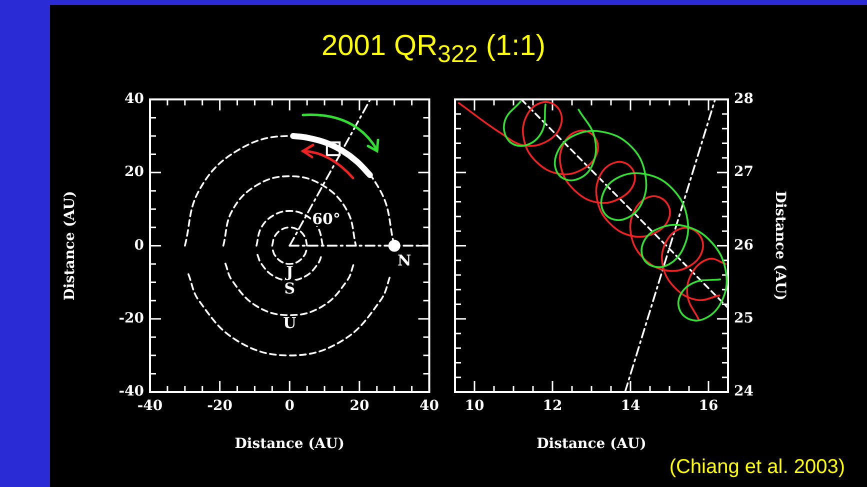  Describe the element at coordinates (289, 271) in the screenshot. I see `annotation: J` at that location.